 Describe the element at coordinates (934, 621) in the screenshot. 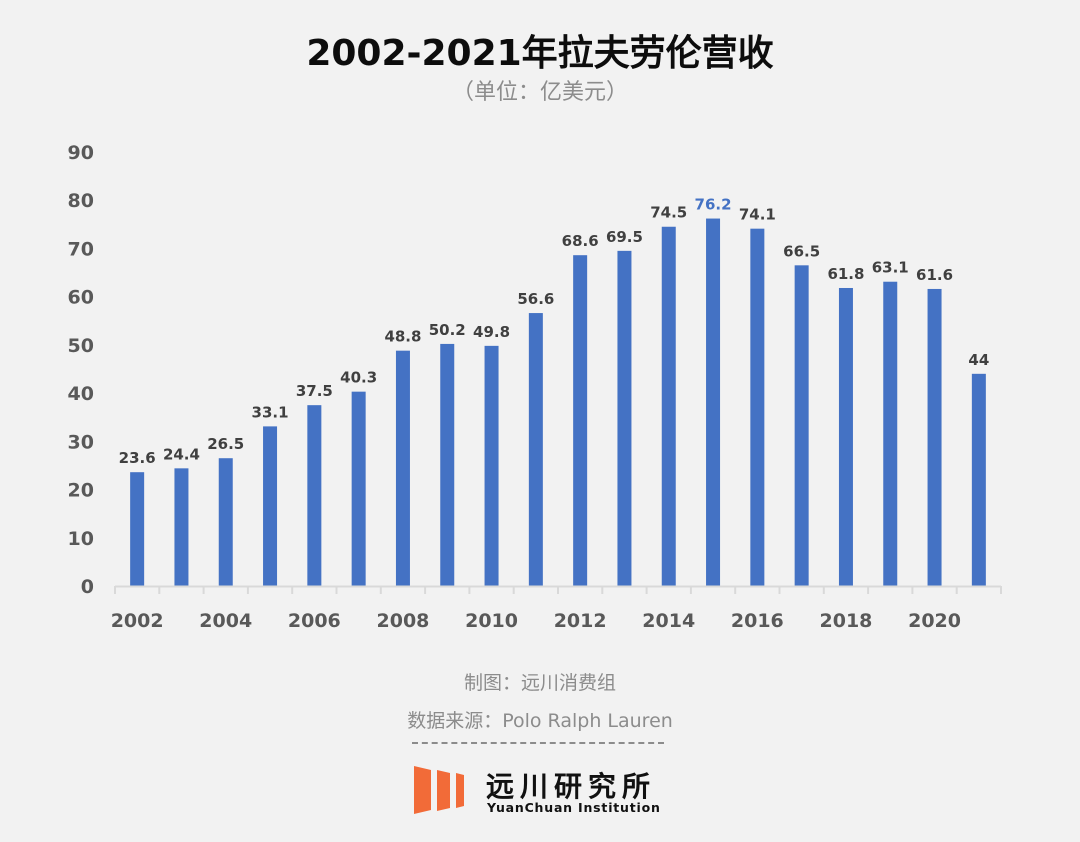

I see `x-tick-label: 2020` at that location.